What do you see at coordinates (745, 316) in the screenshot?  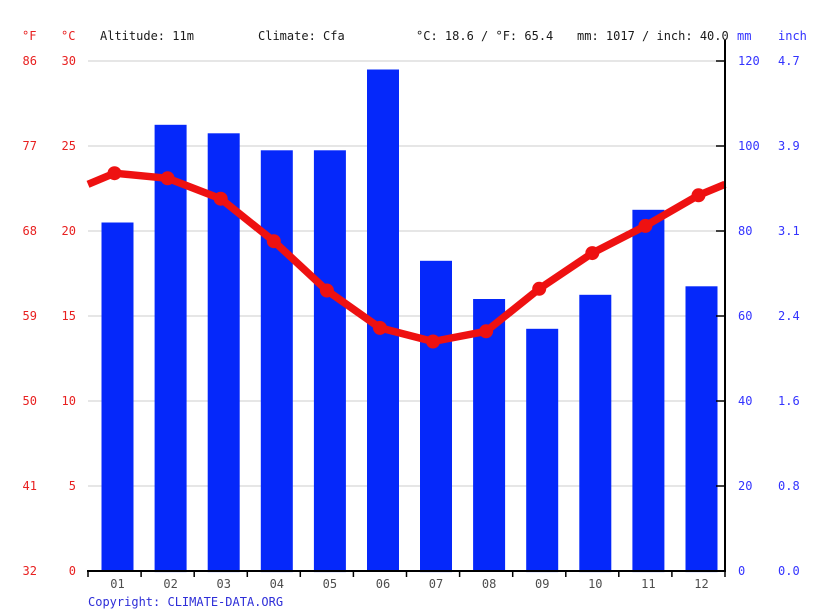 I see `precip-tick-mm-3: 60` at bounding box center [745, 316].